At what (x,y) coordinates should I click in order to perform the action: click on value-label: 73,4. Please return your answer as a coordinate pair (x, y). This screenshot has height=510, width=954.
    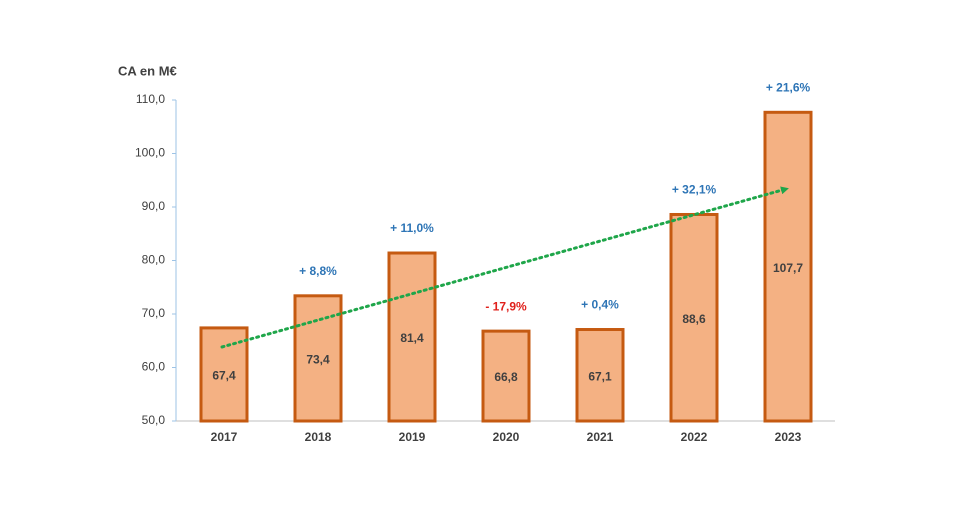
    Looking at the image, I should click on (318, 360).